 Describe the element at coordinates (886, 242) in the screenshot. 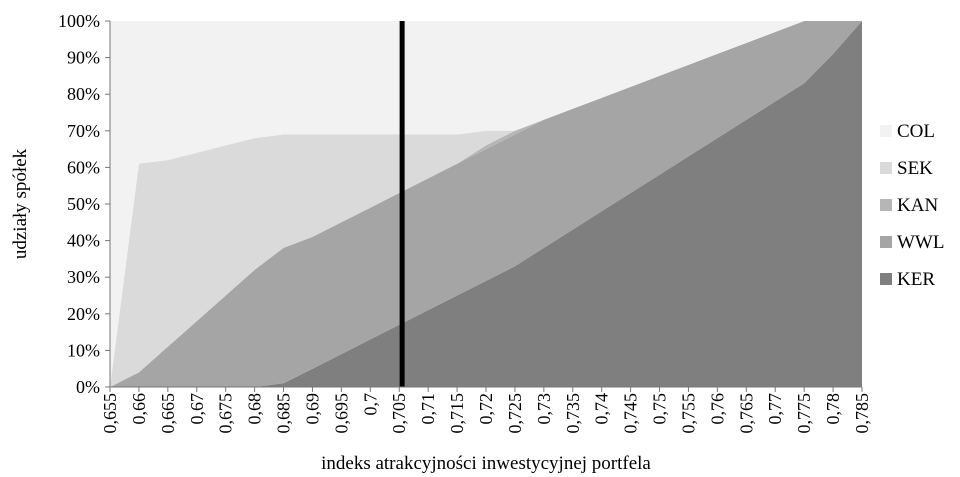

I see `legend-swatch-wwl` at that location.